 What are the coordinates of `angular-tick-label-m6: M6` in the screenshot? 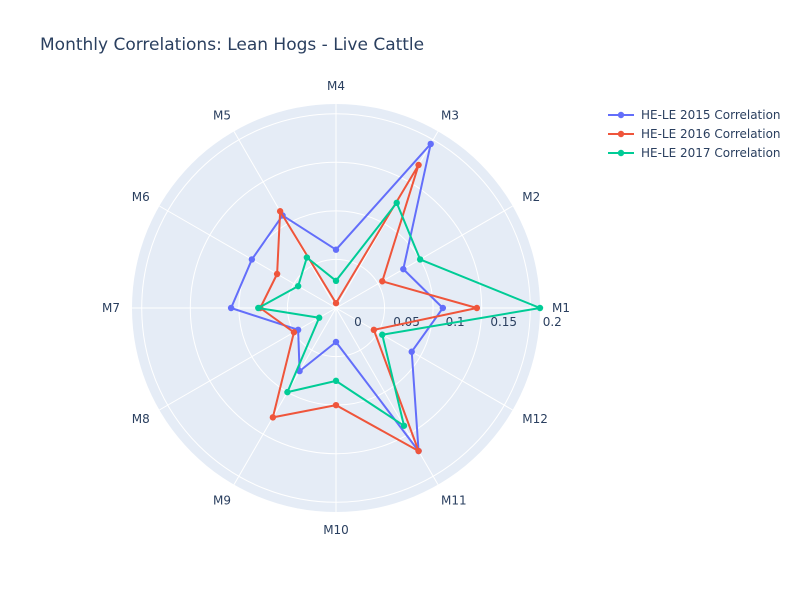 It's located at (141, 197).